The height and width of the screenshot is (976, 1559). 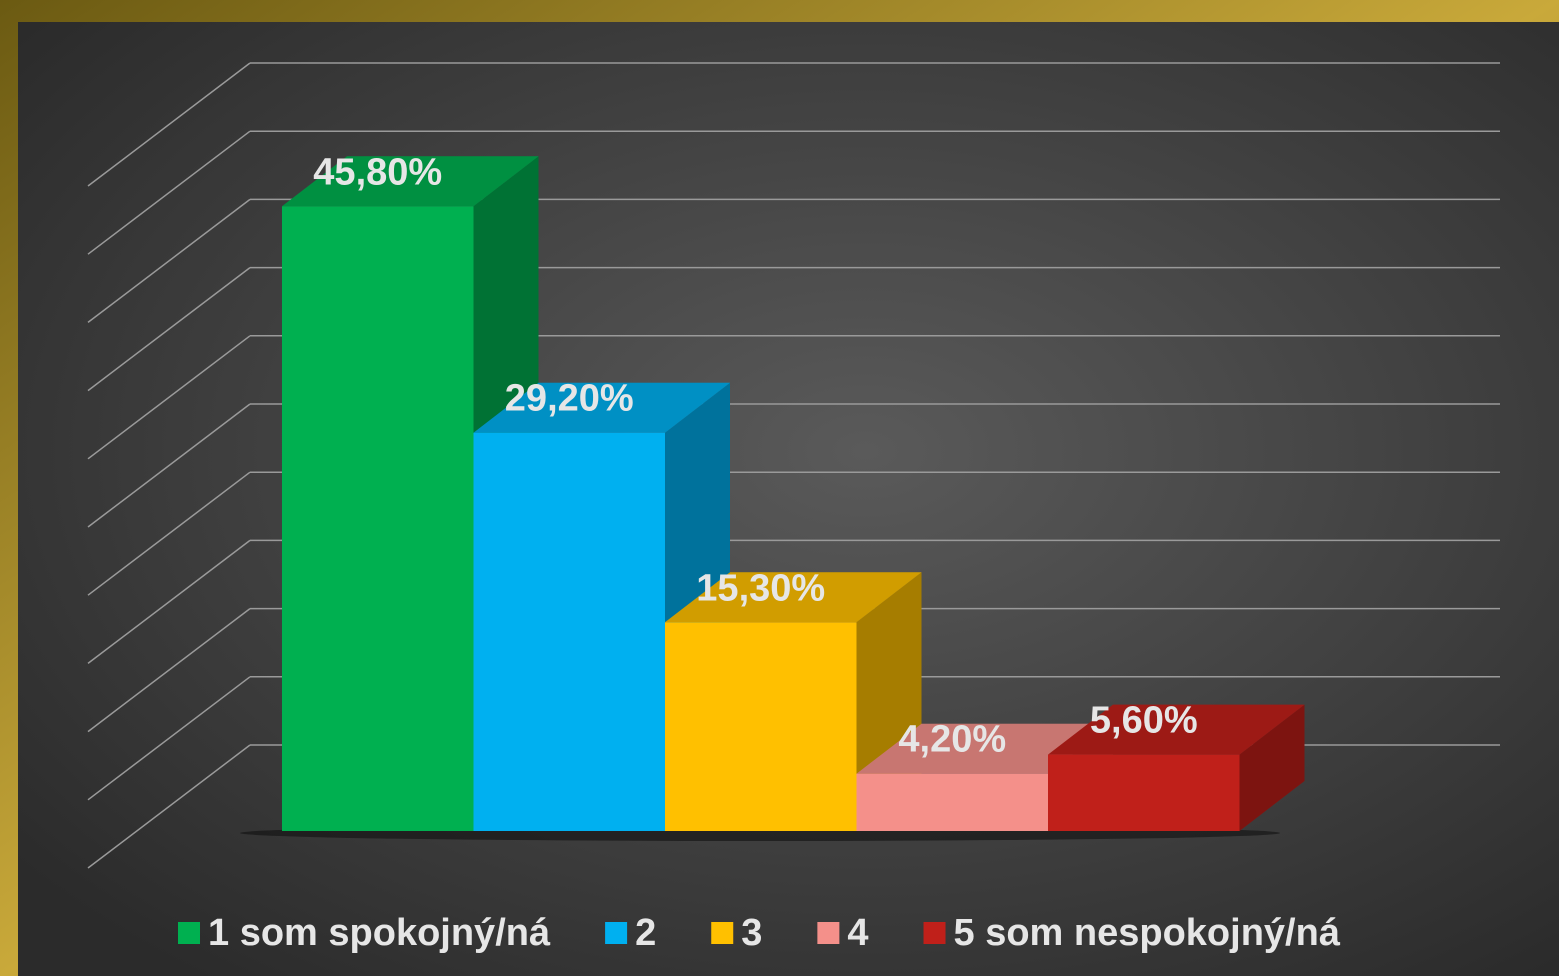 I want to click on value-label: 15,30%, so click(x=760, y=588).